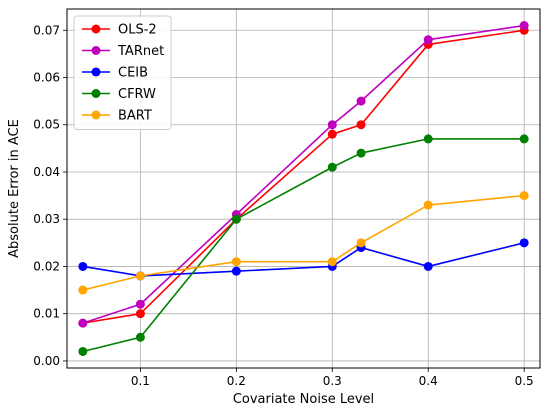 This screenshot has height=412, width=550. Describe the element at coordinates (46, 172) in the screenshot. I see `y-tick-label: 0.04` at that location.